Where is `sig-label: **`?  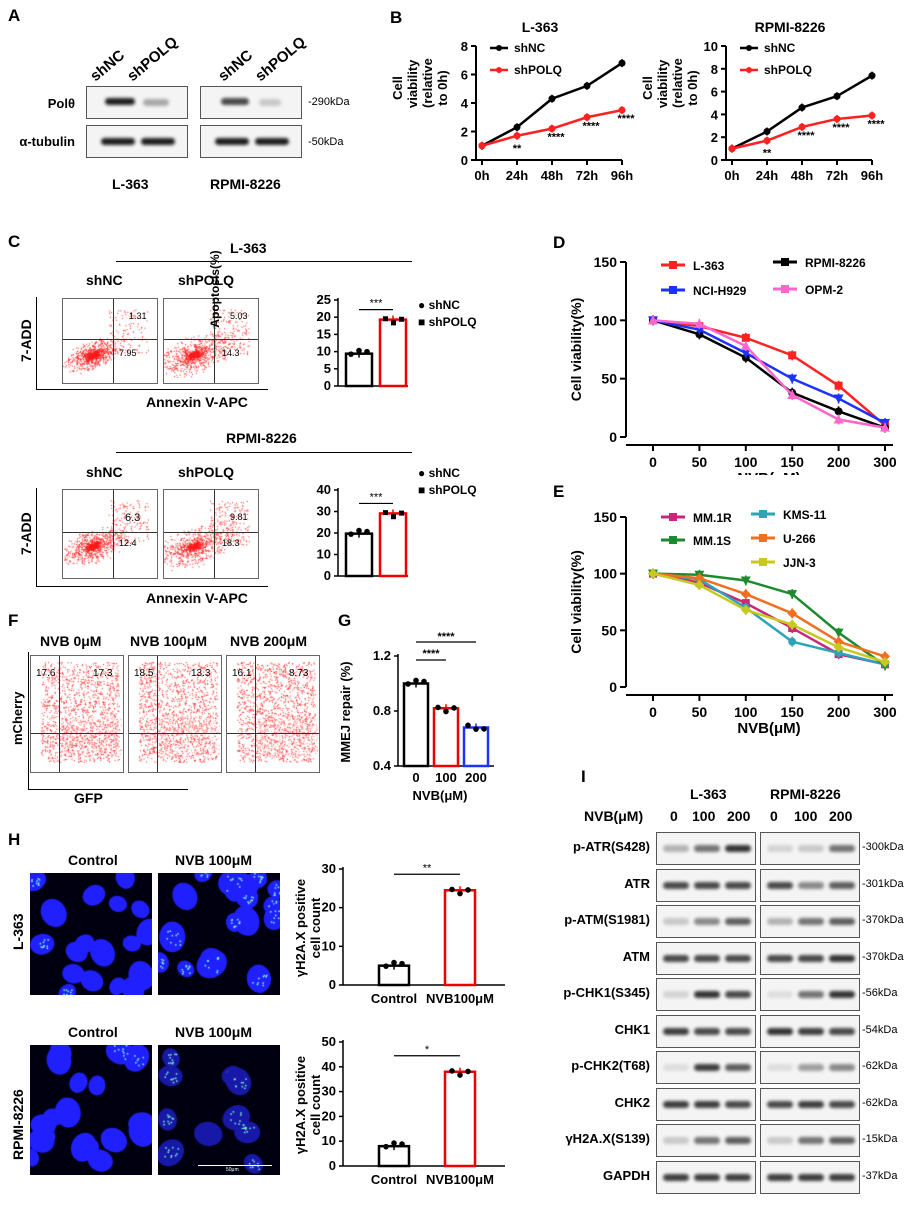
sig-label: ** is located at coordinates (427, 868).